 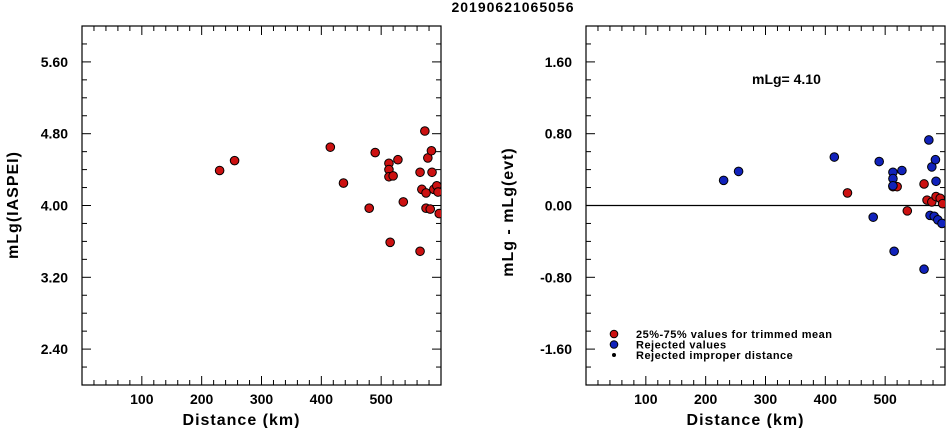 What do you see at coordinates (786, 79) in the screenshot?
I see `mean-annotation: mLg= 4.10` at bounding box center [786, 79].